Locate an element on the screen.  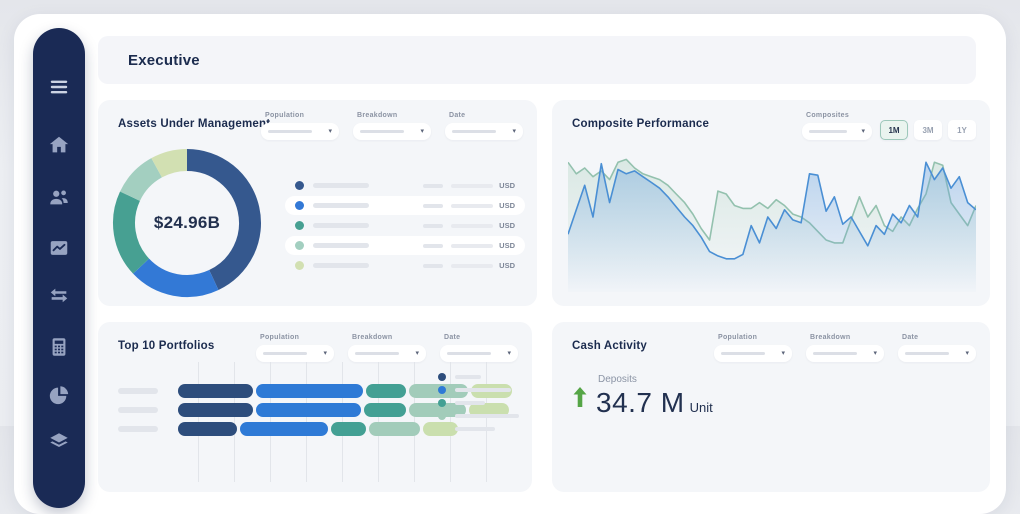
sidebar-item-home is located at coordinates (59, 147).